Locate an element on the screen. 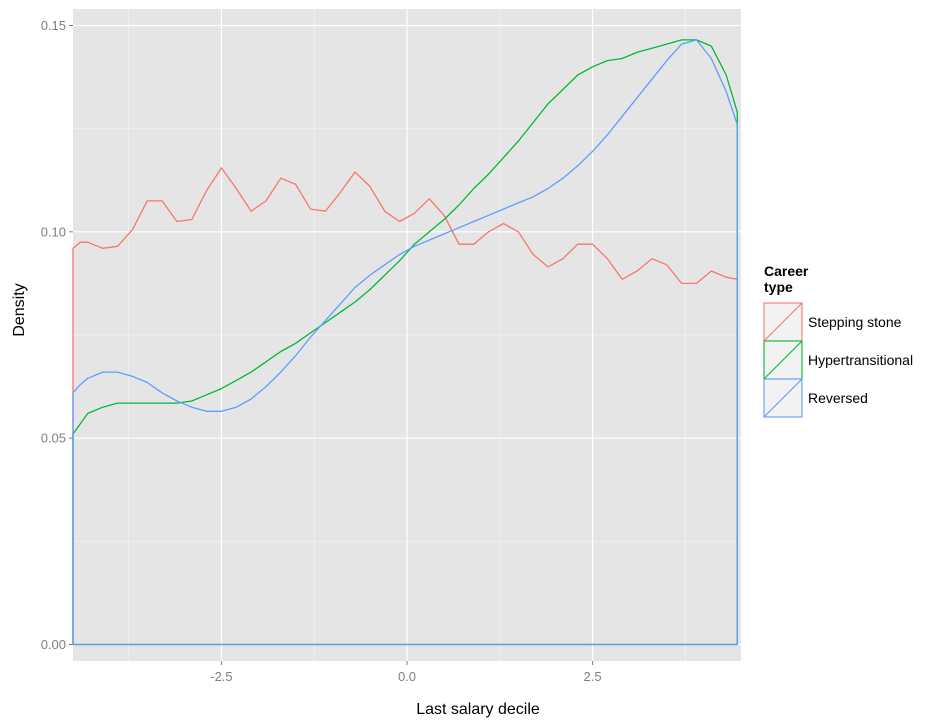 The height and width of the screenshot is (724, 929). y-tick-label: 0.10 is located at coordinates (53, 231).